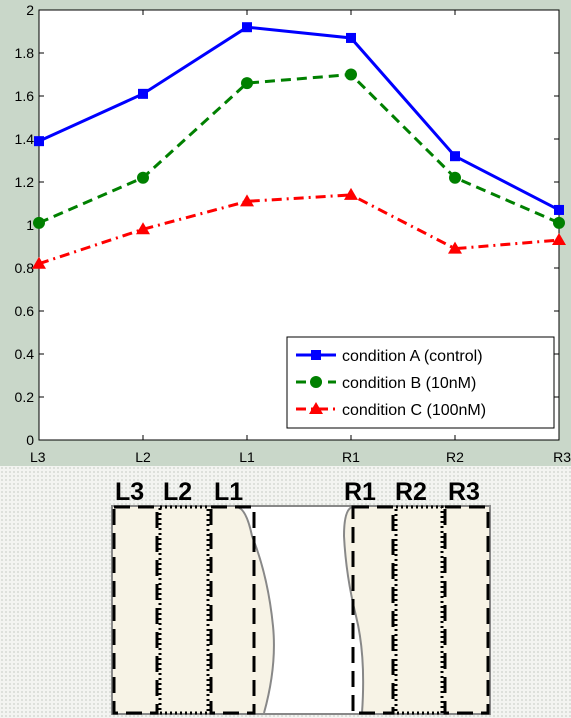 The width and height of the screenshot is (571, 718). I want to click on x-tick-label: L3, so click(38, 457).